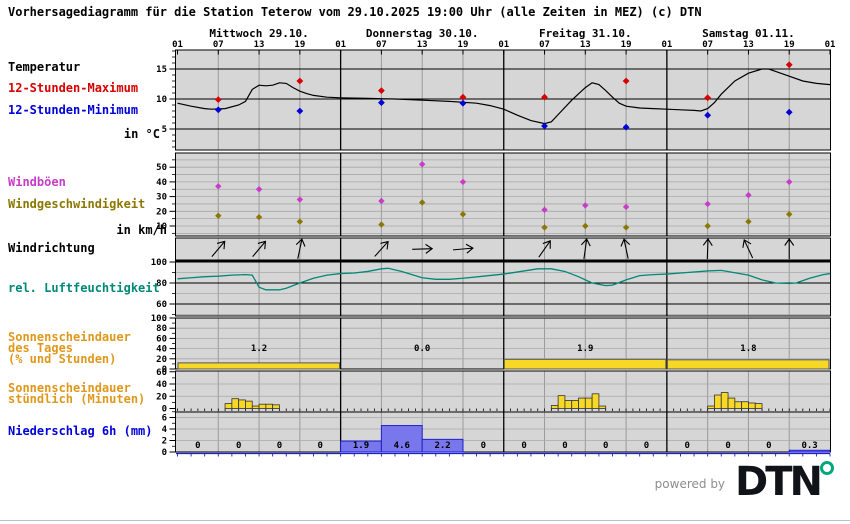 The height and width of the screenshot is (524, 850). What do you see at coordinates (37, 182) in the screenshot?
I see `gusts-label: Windböen` at bounding box center [37, 182].